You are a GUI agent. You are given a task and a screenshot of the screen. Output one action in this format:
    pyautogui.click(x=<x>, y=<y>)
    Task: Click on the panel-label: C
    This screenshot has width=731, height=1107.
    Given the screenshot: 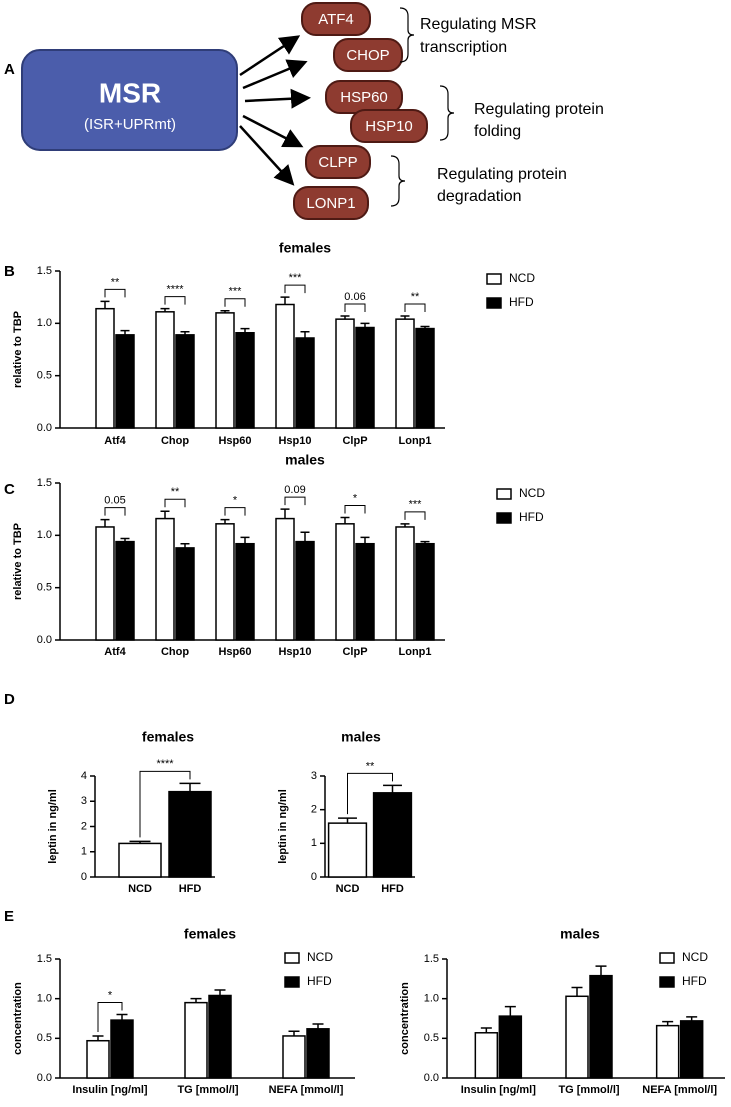 What is the action you would take?
    pyautogui.click(x=9, y=489)
    